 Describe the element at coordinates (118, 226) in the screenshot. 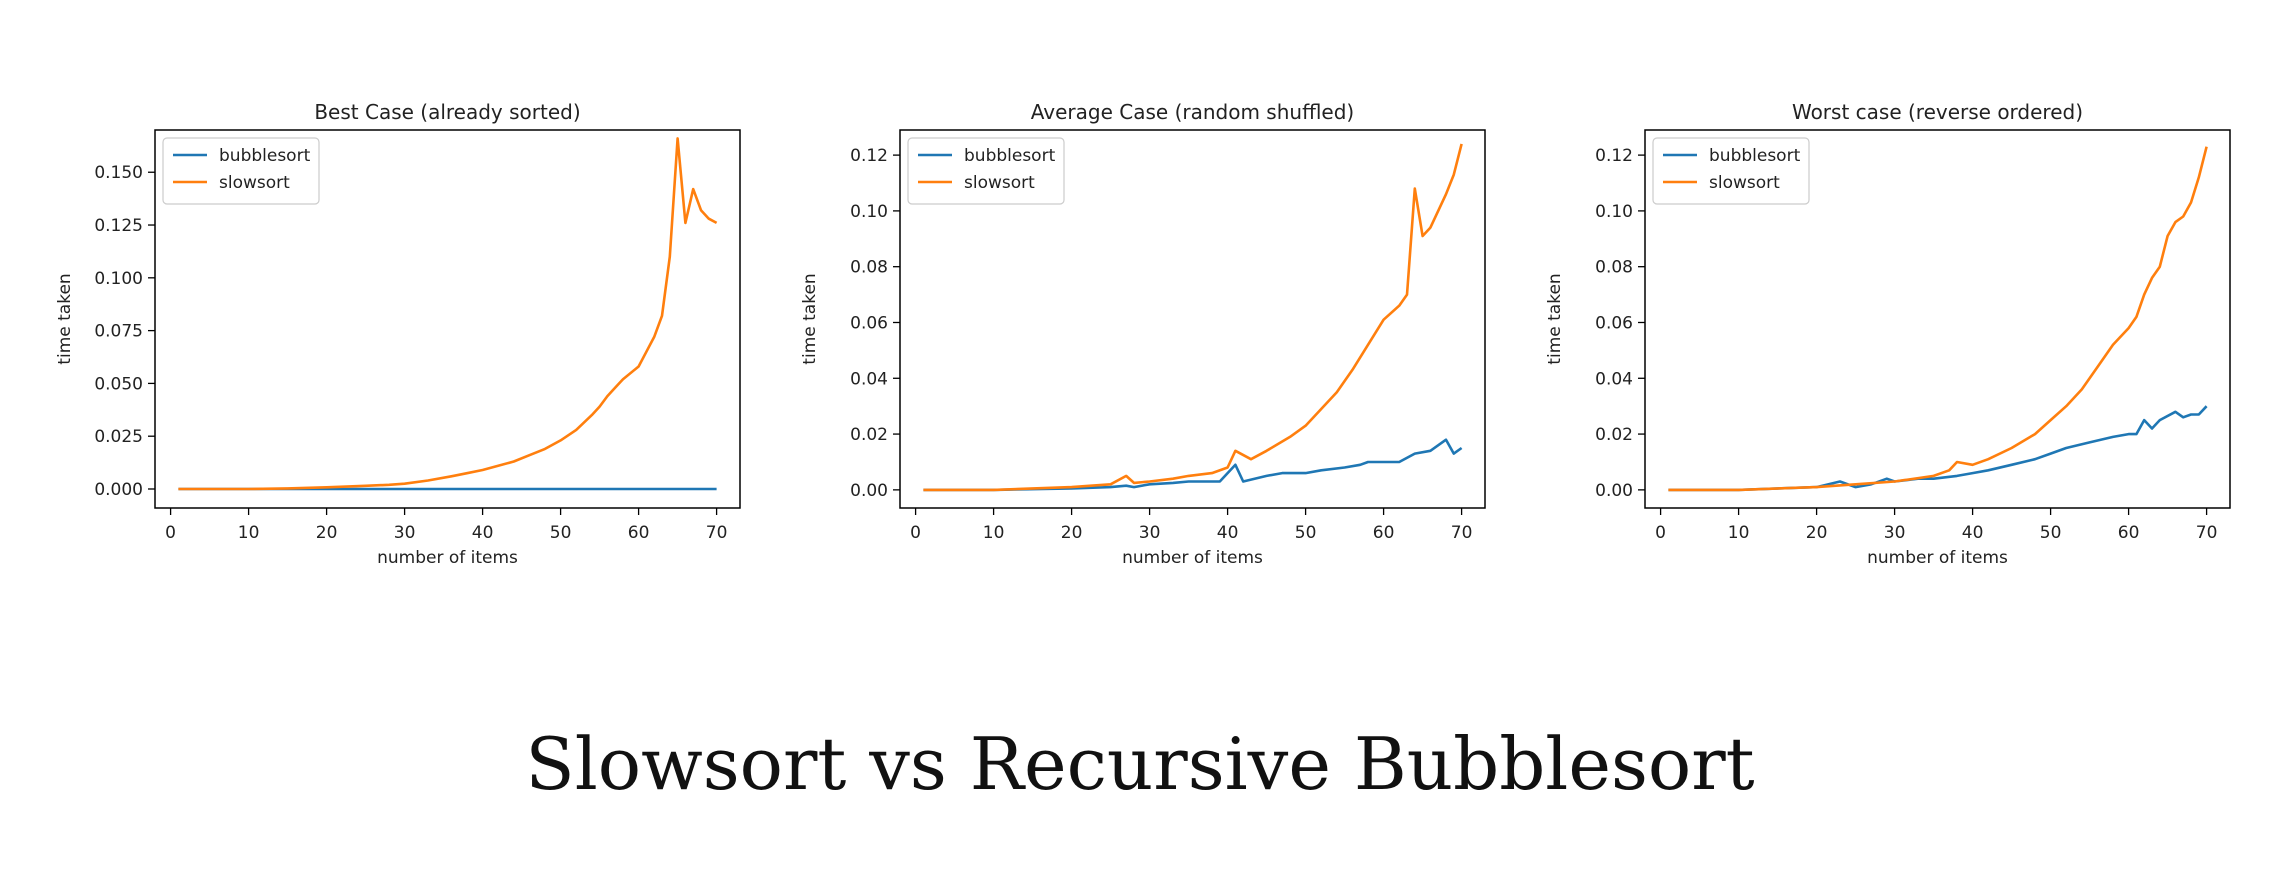

I see `y-tick-label: 0.125` at that location.